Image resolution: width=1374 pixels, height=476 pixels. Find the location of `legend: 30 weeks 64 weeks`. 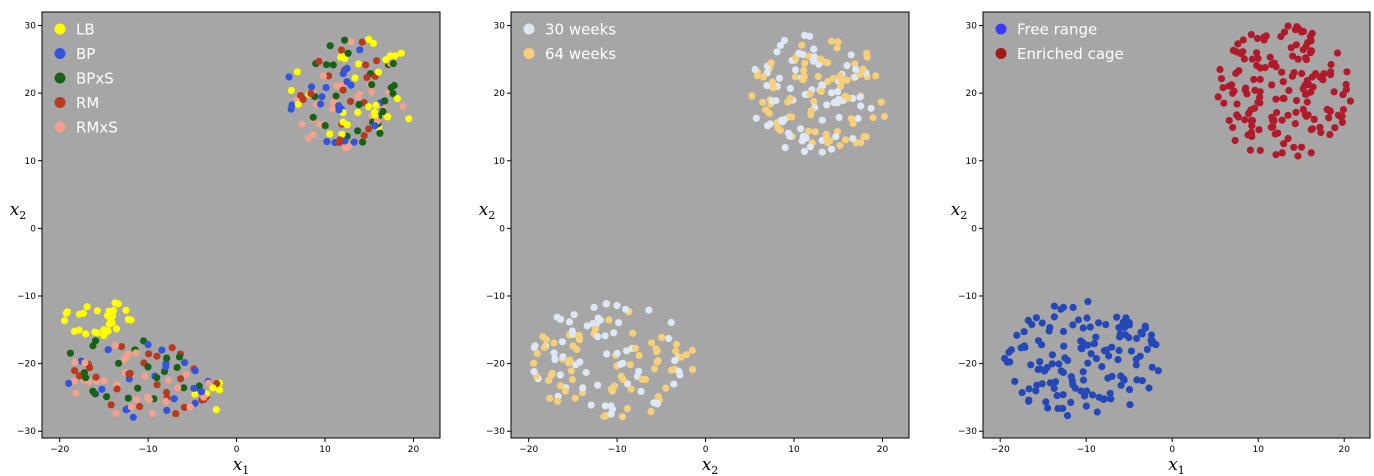

legend: 30 weeks 64 weeks is located at coordinates (569, 42).